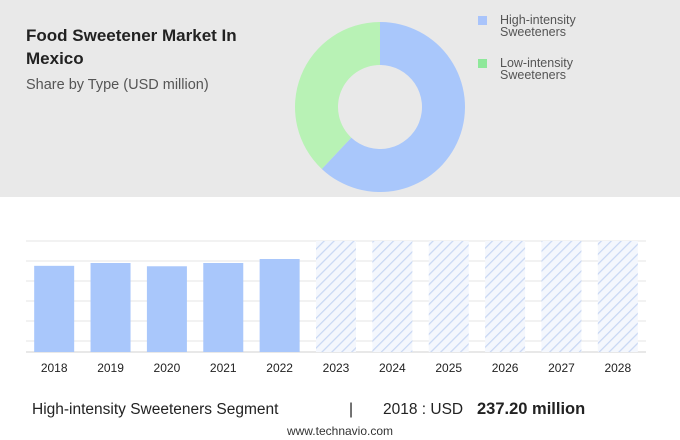  What do you see at coordinates (505, 368) in the screenshot?
I see `x-tick-label: 2026` at bounding box center [505, 368].